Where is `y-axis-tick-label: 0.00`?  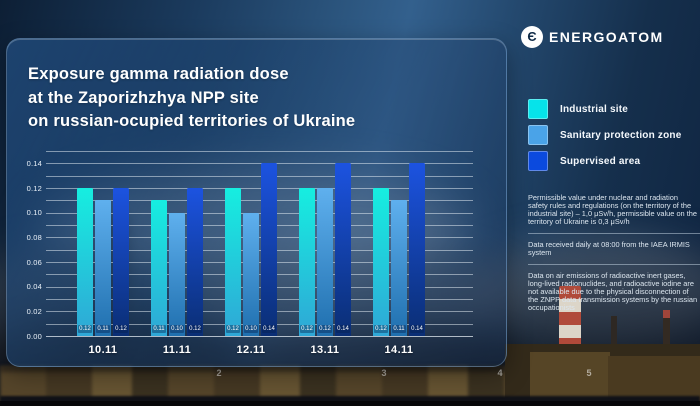 y-axis-tick-label: 0.00 is located at coordinates (34, 336).